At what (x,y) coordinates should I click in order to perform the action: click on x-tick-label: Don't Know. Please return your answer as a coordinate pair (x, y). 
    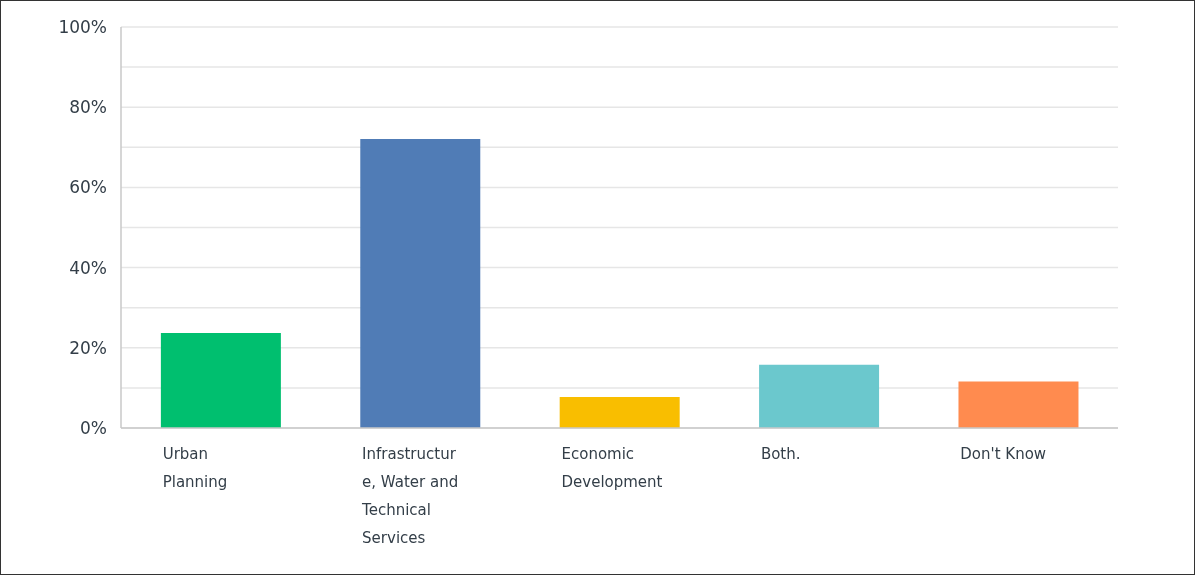
    Looking at the image, I should click on (1003, 454).